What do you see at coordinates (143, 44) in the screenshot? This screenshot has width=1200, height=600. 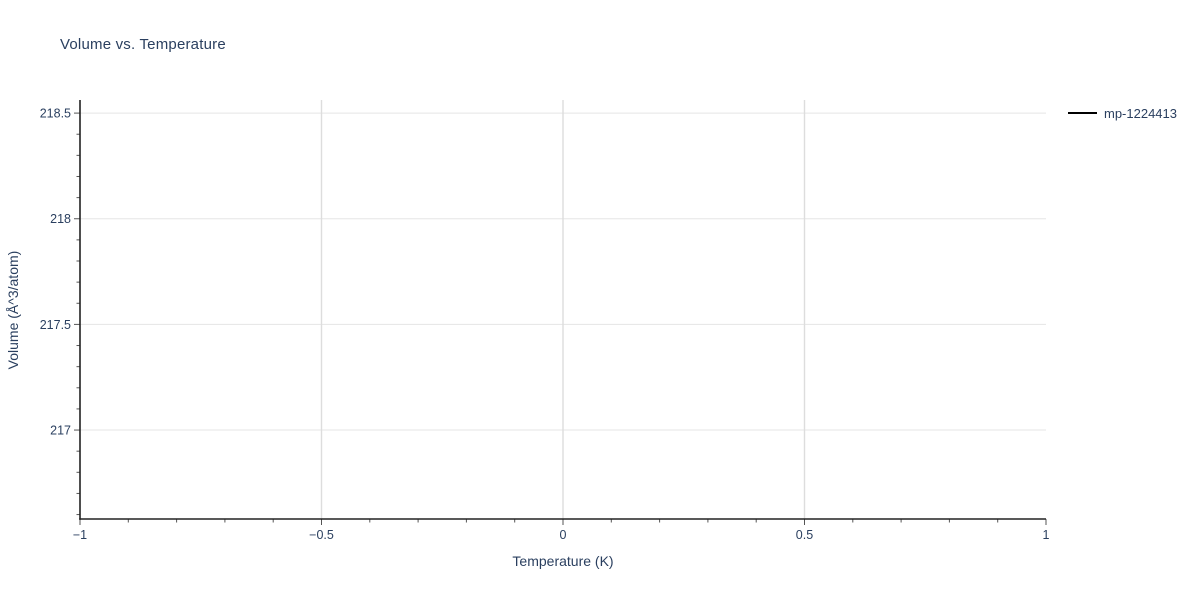 I see `chart-title: Volume vs. Temperature` at bounding box center [143, 44].